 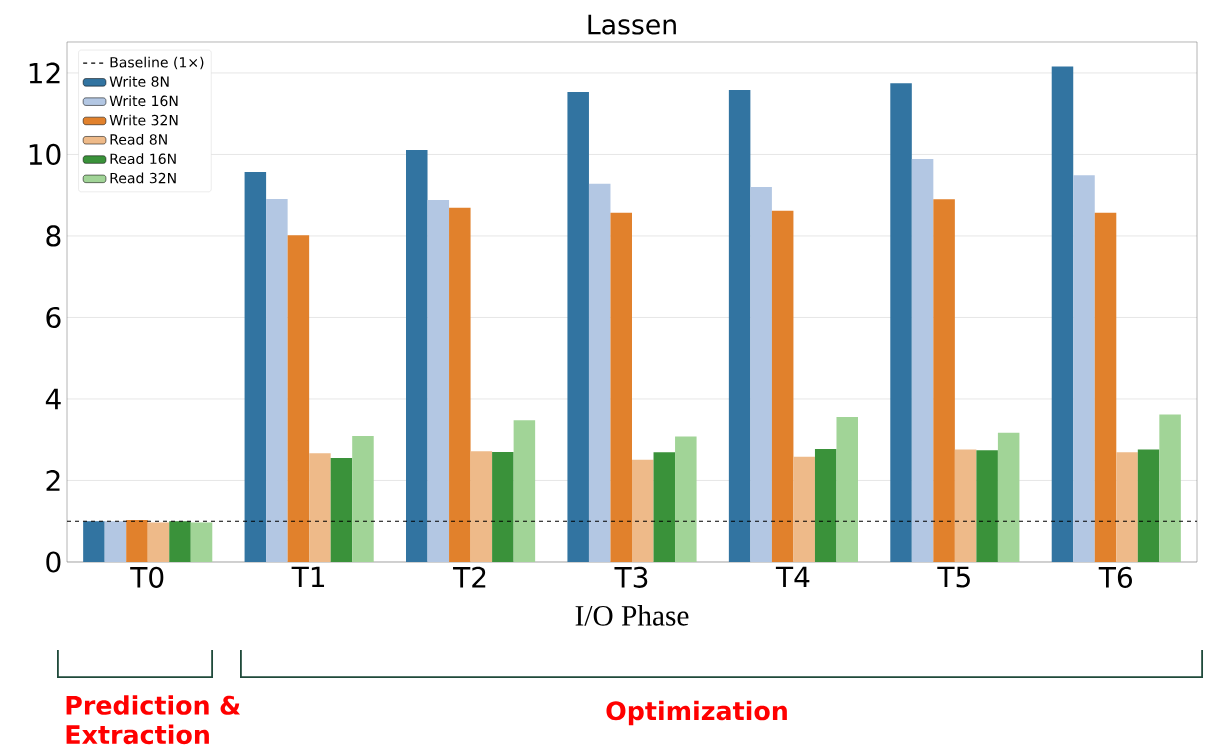 I want to click on legend-label: Read 8N, so click(x=138, y=139).